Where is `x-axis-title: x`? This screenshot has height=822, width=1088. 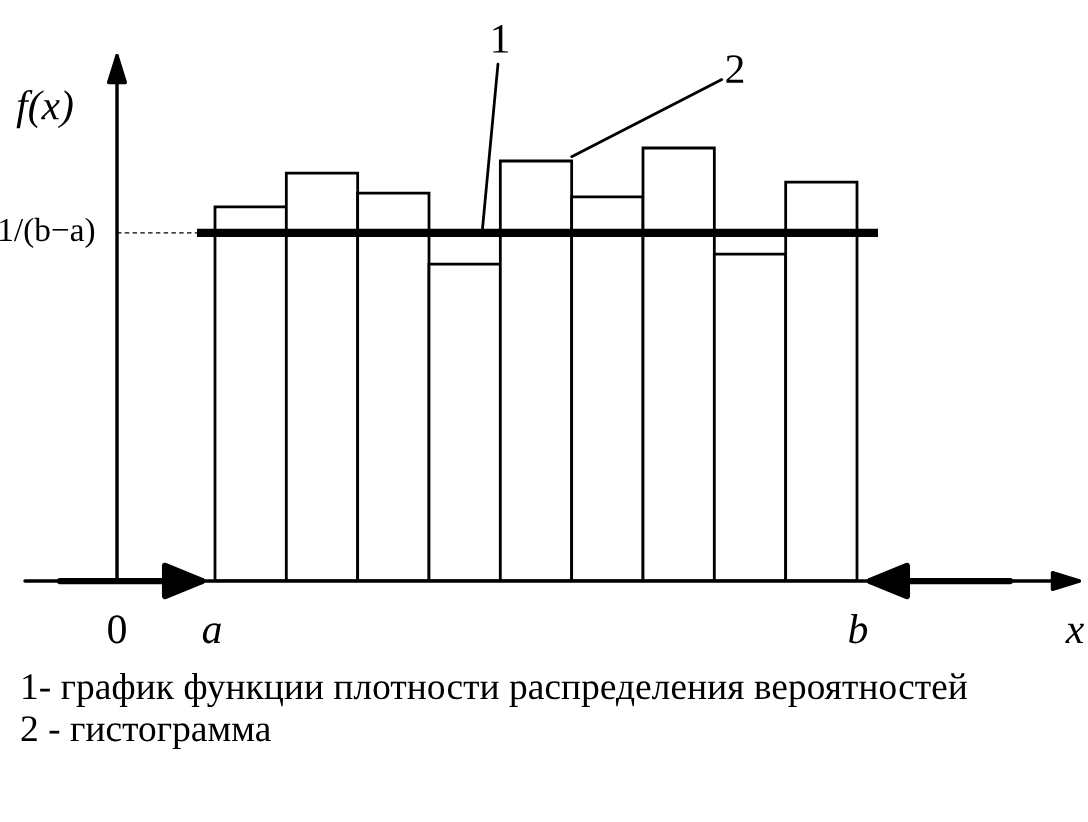
x-axis-title: x is located at coordinates (1074, 633).